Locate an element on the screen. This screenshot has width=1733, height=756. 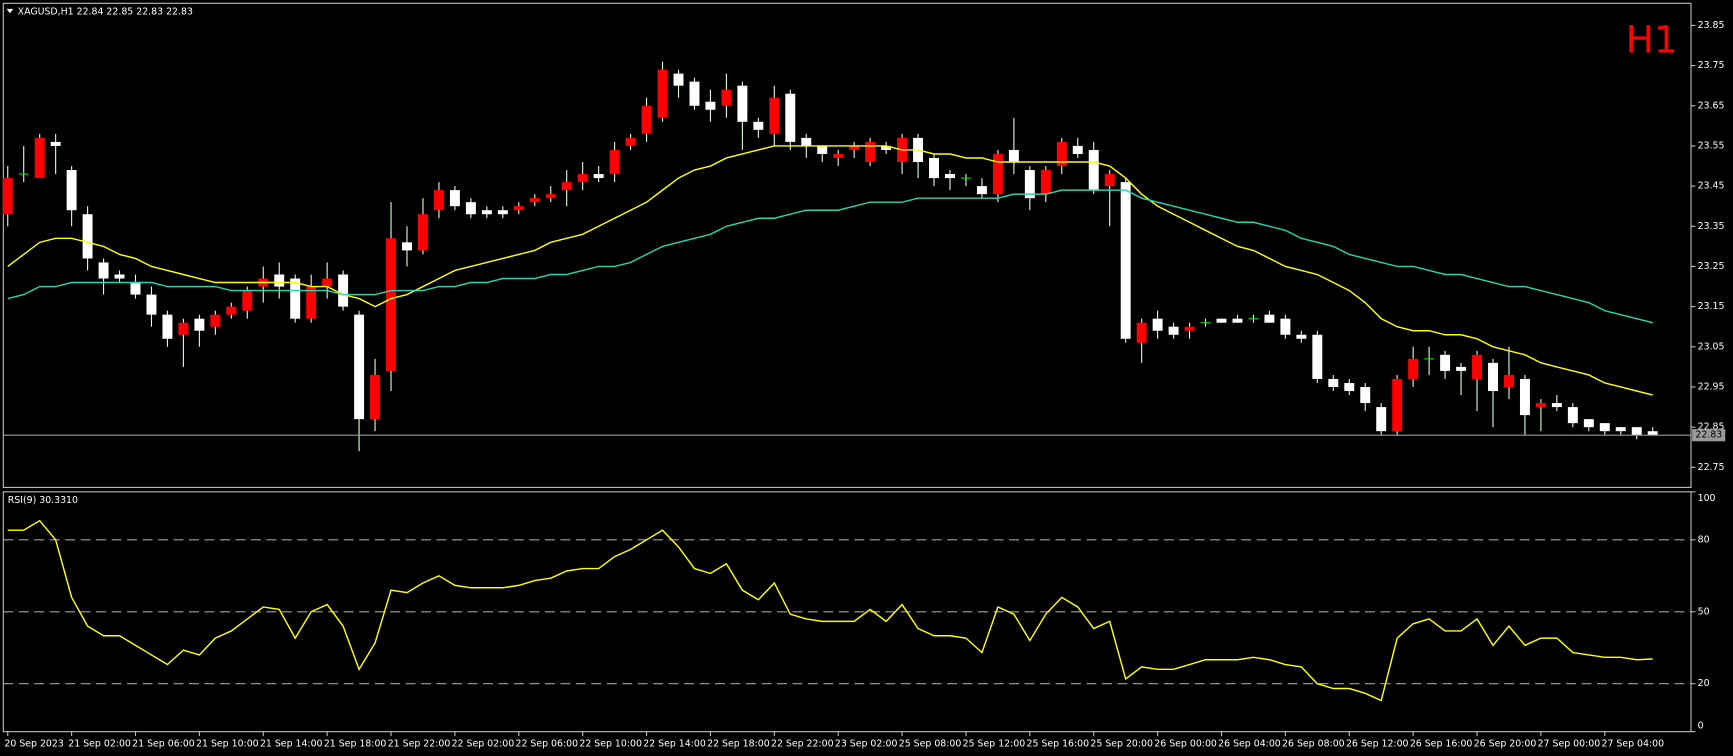
y-tick-label: 23.05 is located at coordinates (1711, 346).